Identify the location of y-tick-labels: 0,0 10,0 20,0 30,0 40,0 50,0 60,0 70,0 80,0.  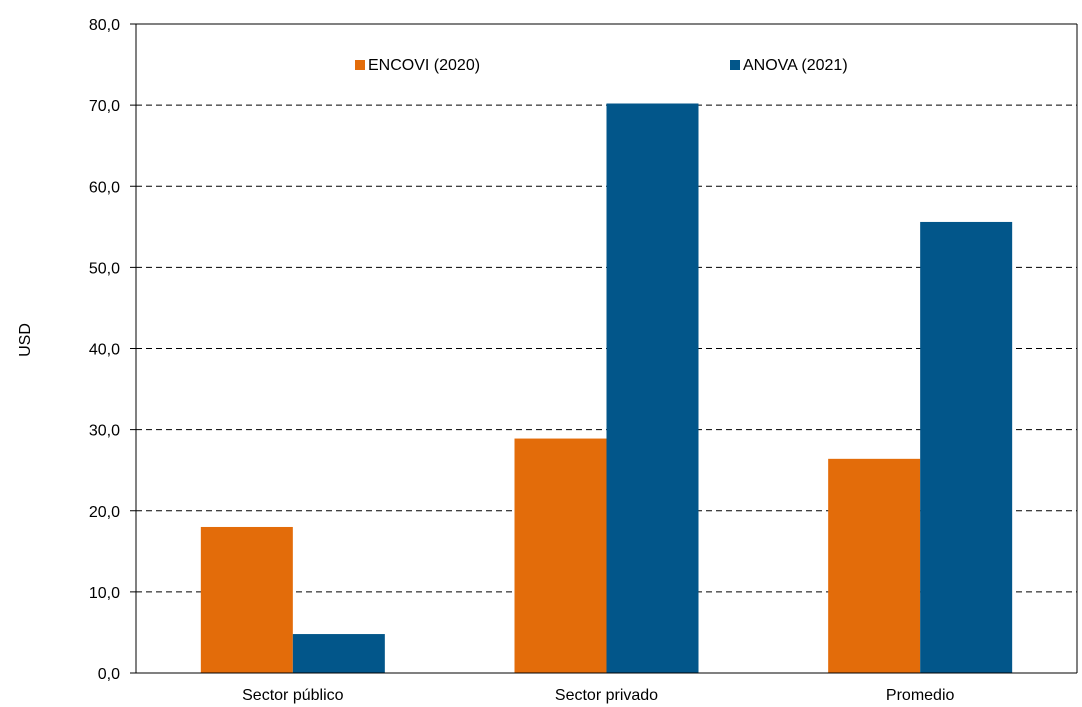
(104, 350).